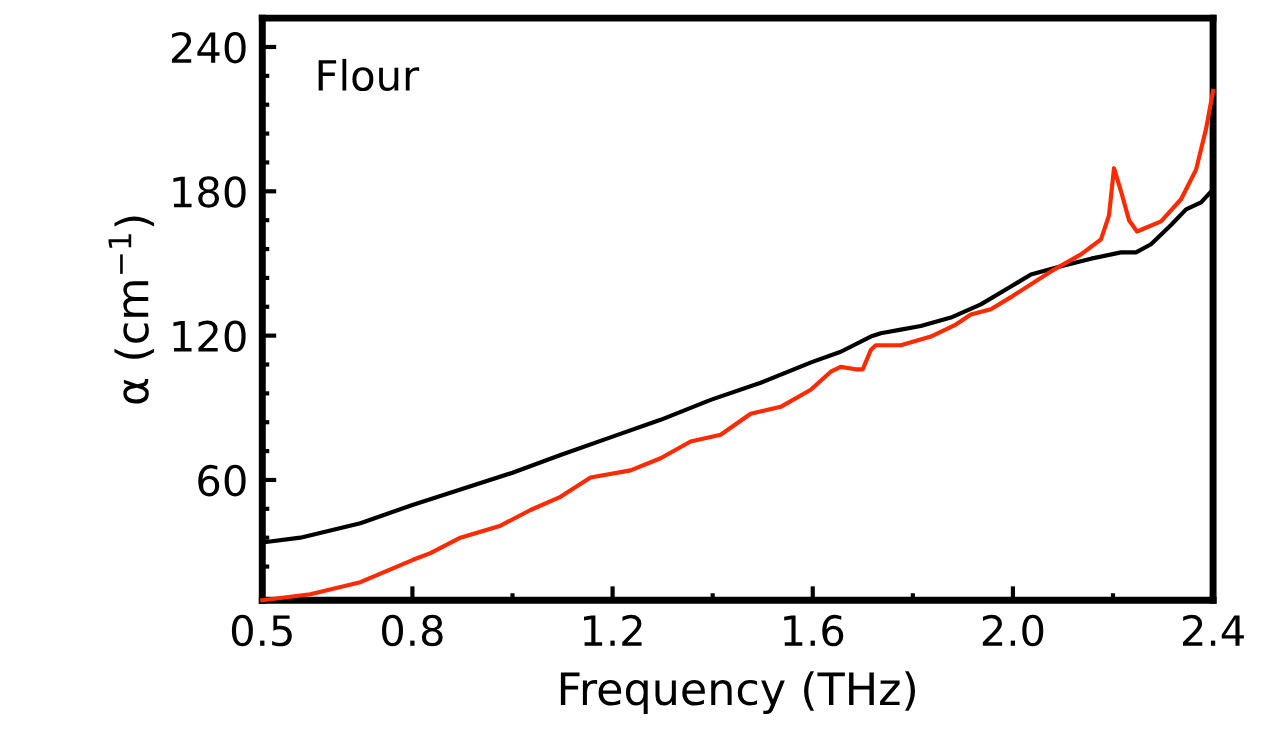 This screenshot has height=755, width=1261. What do you see at coordinates (814, 630) in the screenshot?
I see `x-tick-label: 1.6` at bounding box center [814, 630].